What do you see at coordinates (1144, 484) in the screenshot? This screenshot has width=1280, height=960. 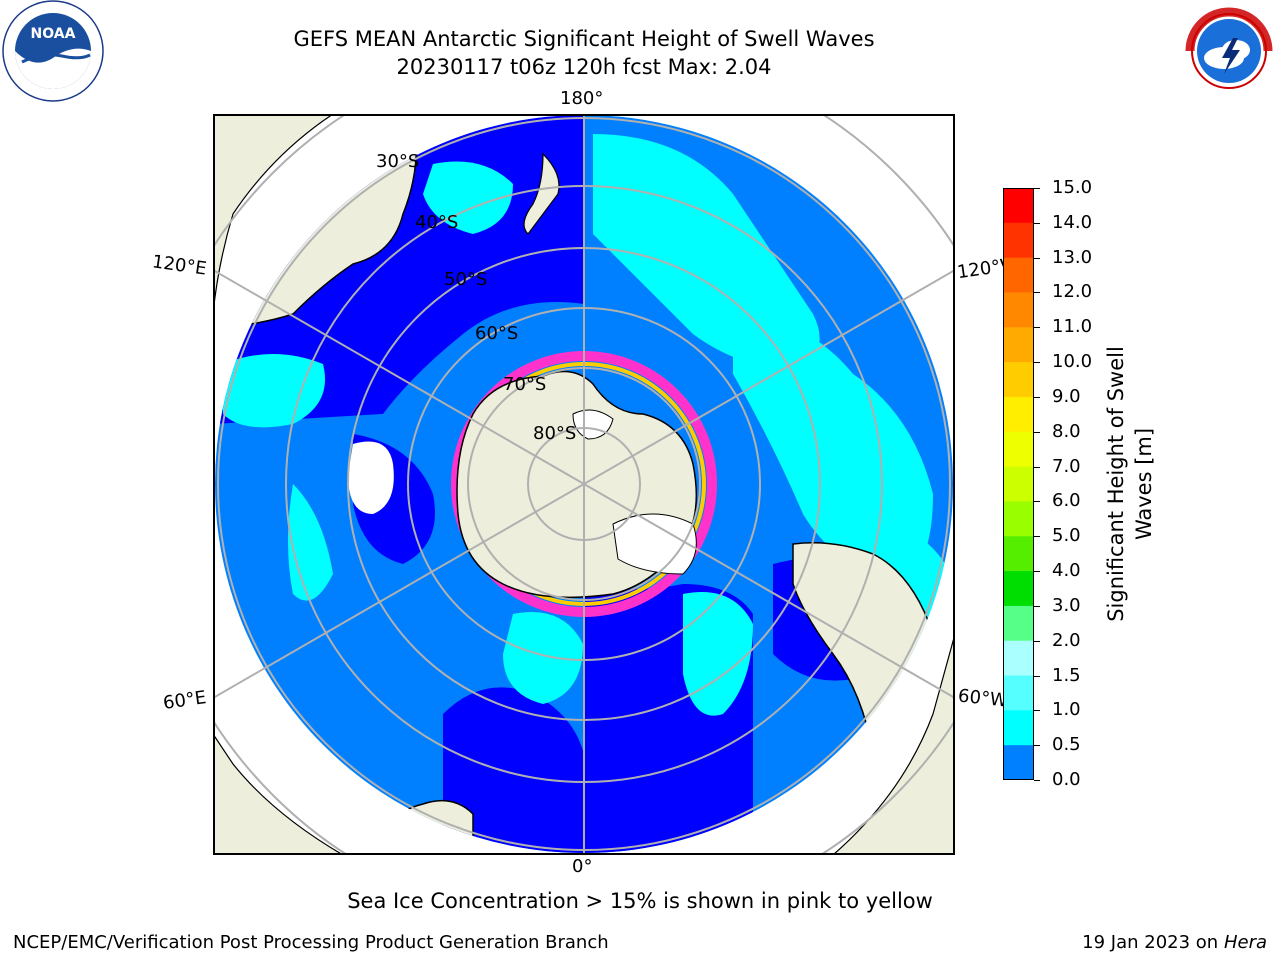 I see `colorbar-label-line2: Waves [m]` at bounding box center [1144, 484].